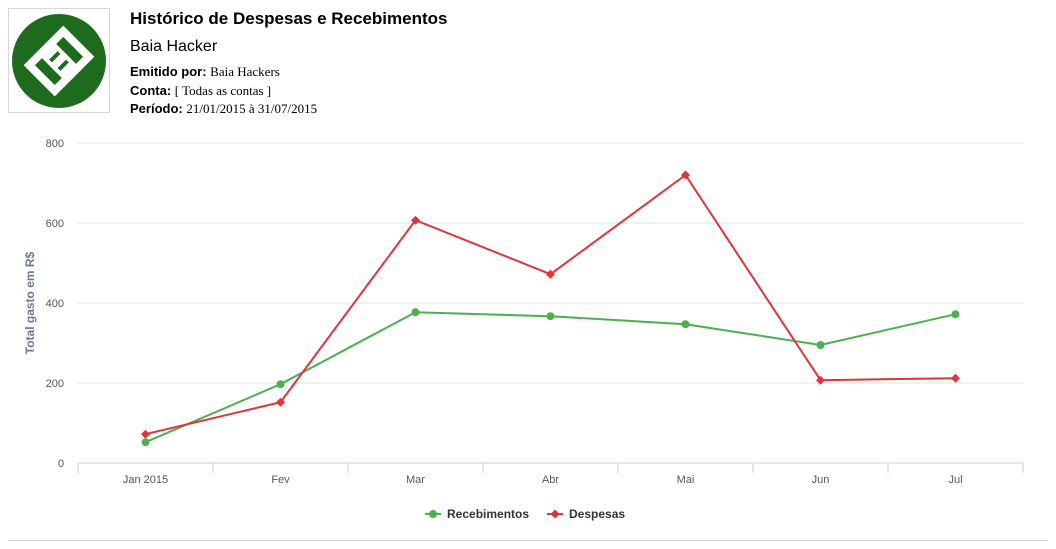  Describe the element at coordinates (245, 71) in the screenshot. I see `issued-by-value: Baia Hackers` at that location.